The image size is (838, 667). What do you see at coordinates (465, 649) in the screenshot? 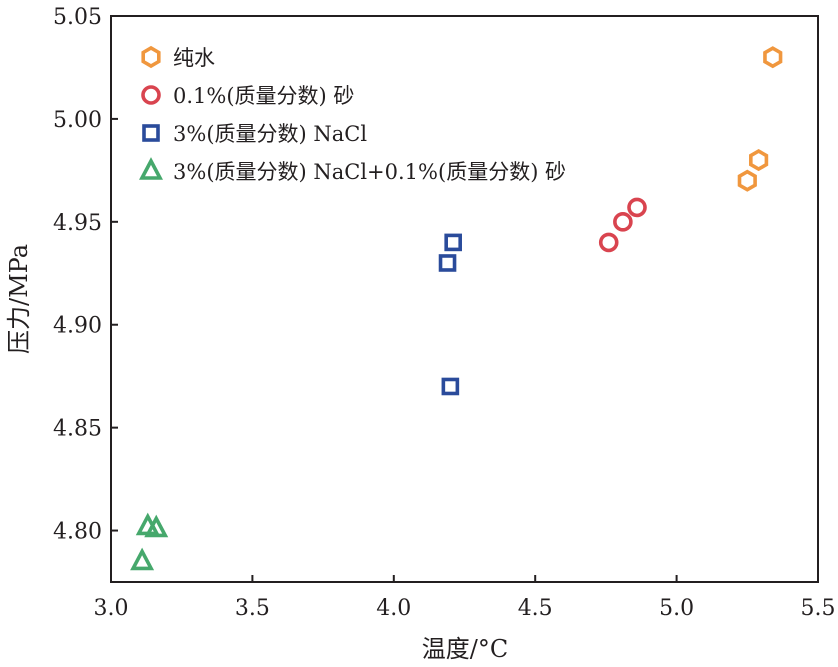
I see `x-axis-label: 温度/°C` at bounding box center [465, 649].